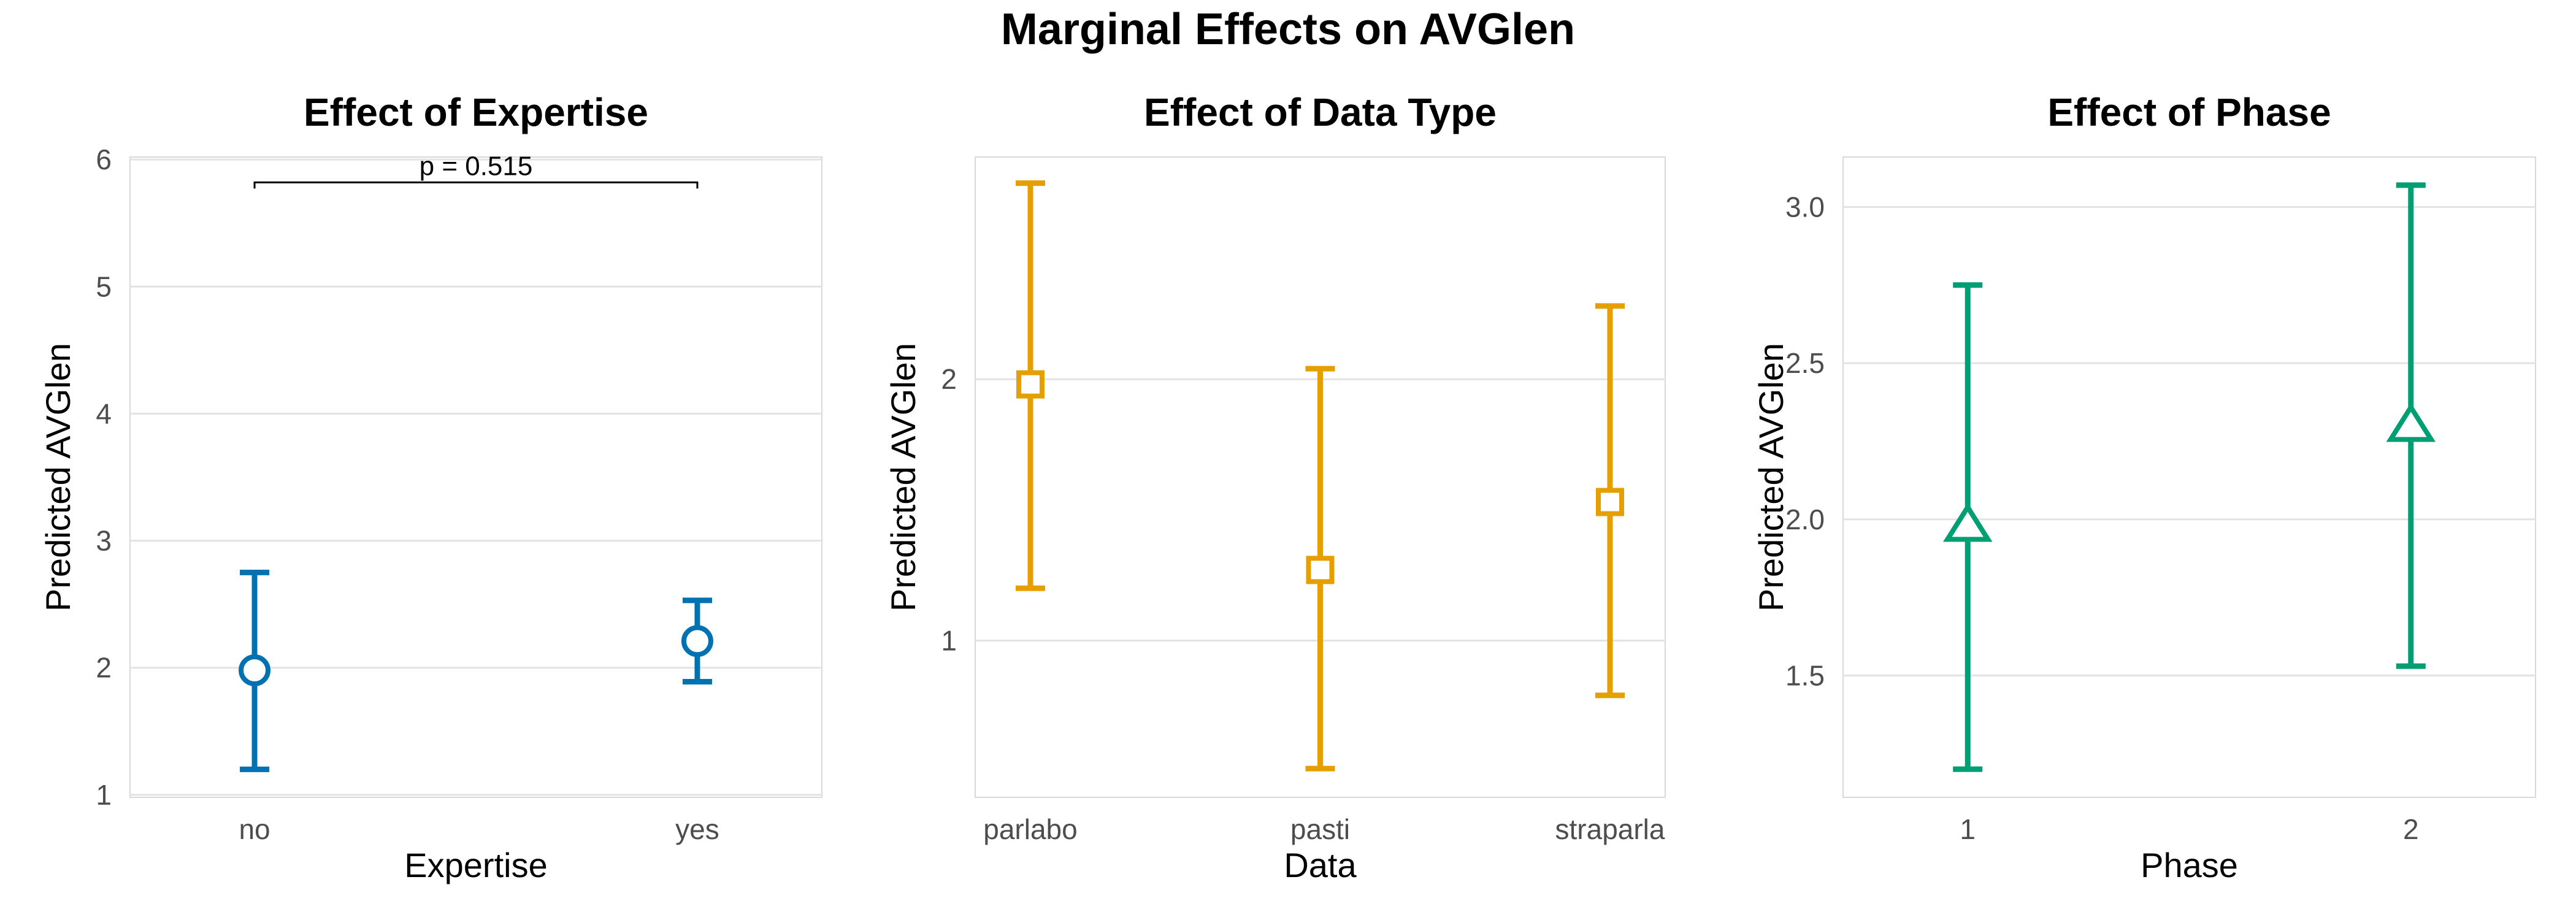  I want to click on x-tick-label: 1, so click(1968, 829).